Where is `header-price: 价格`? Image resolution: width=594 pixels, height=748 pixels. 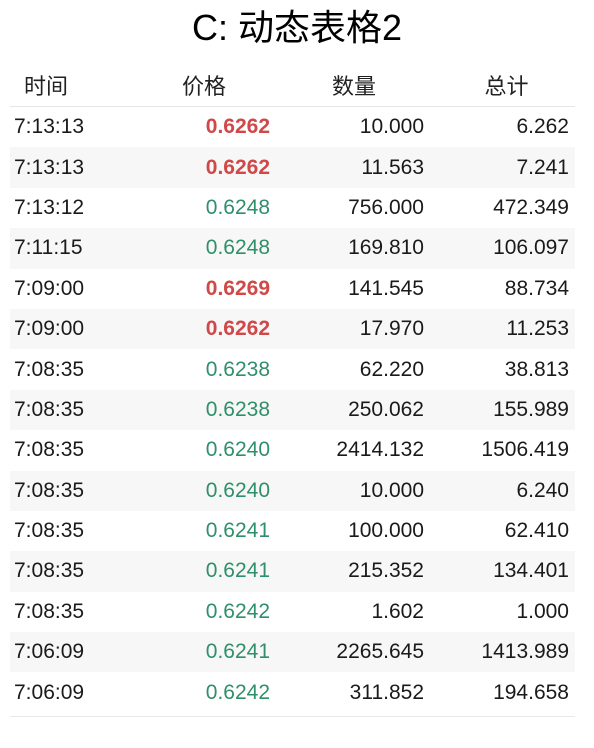
header-price: 价格 is located at coordinates (203, 86).